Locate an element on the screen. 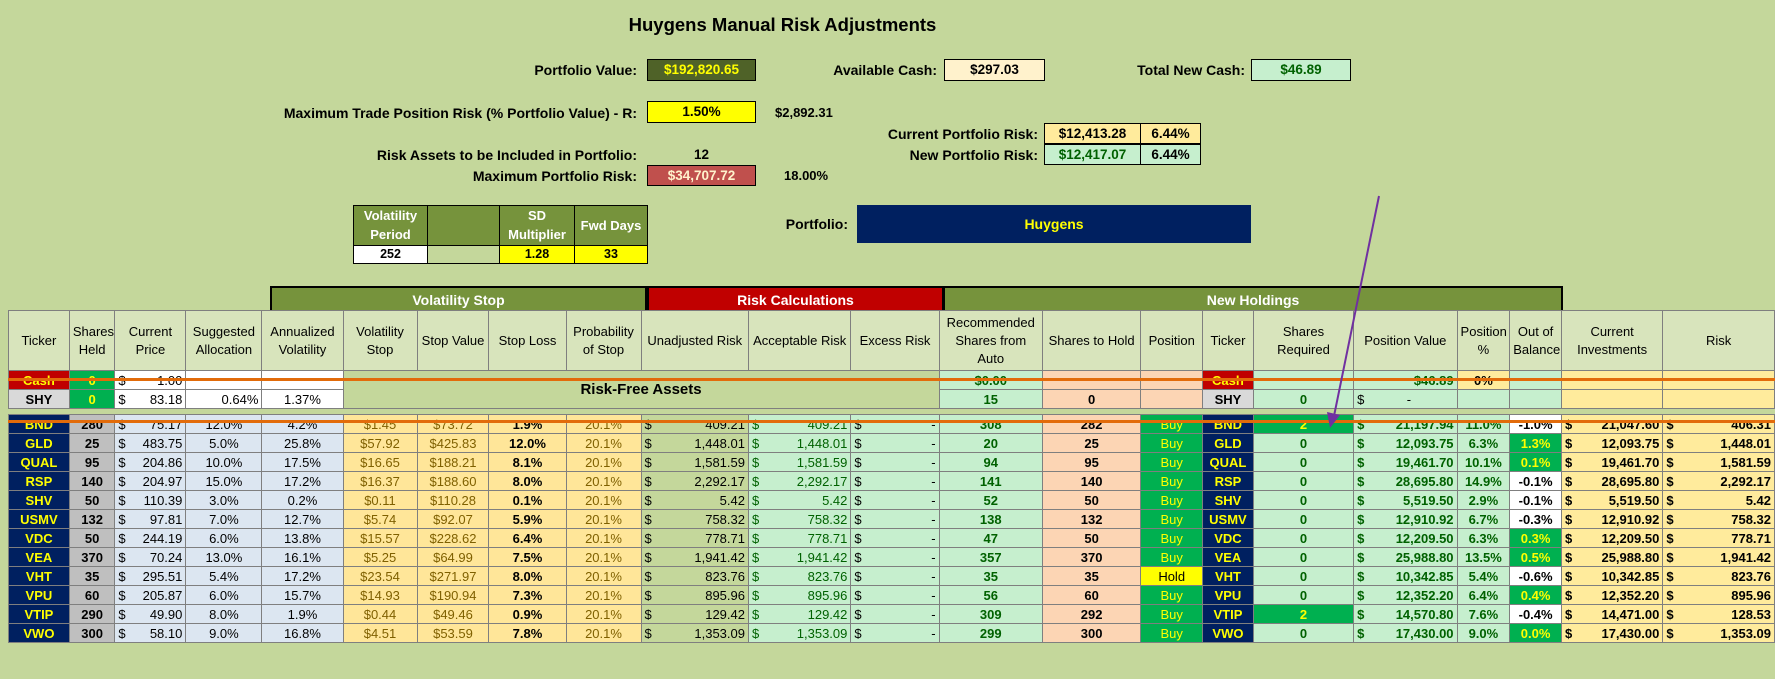 This screenshot has width=1775, height=679. out-of-balance: -0.4% is located at coordinates (1535, 614).